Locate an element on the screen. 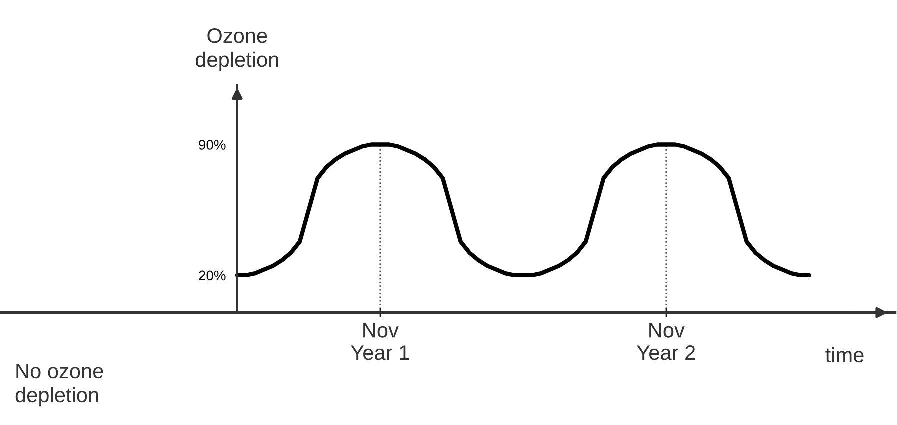 This screenshot has height=425, width=897. x-axis-title: time is located at coordinates (845, 355).